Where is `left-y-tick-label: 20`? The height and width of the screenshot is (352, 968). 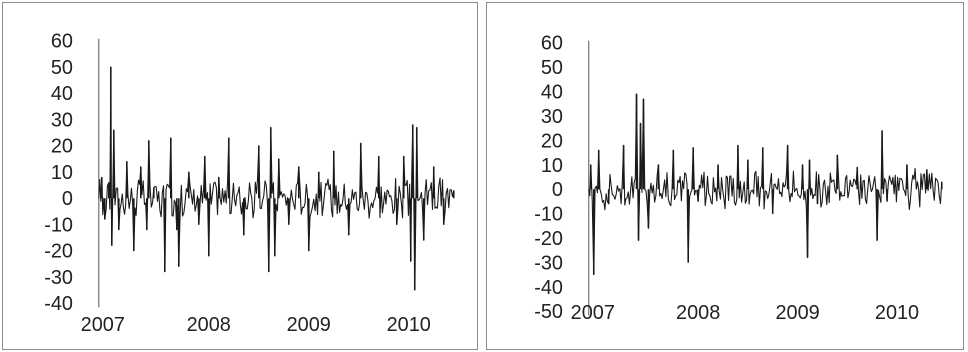 left-y-tick-label: 20 is located at coordinates (62, 147).